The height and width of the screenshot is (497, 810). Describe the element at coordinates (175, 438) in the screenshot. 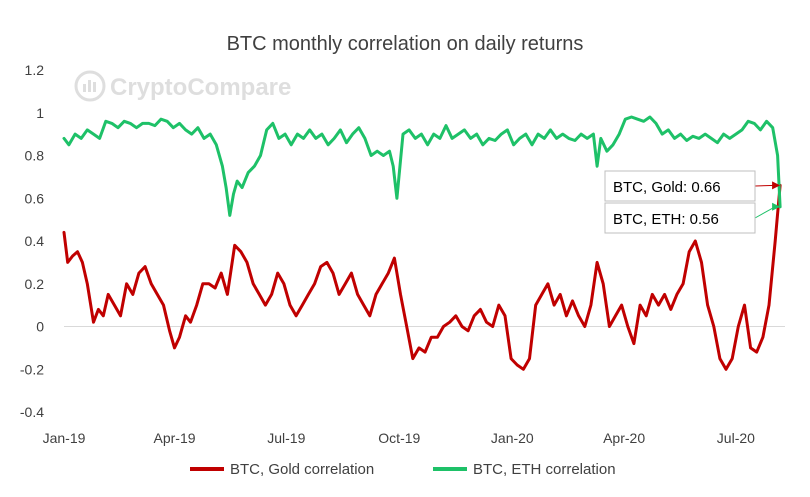

I see `x-tick-label: Apr-19` at that location.